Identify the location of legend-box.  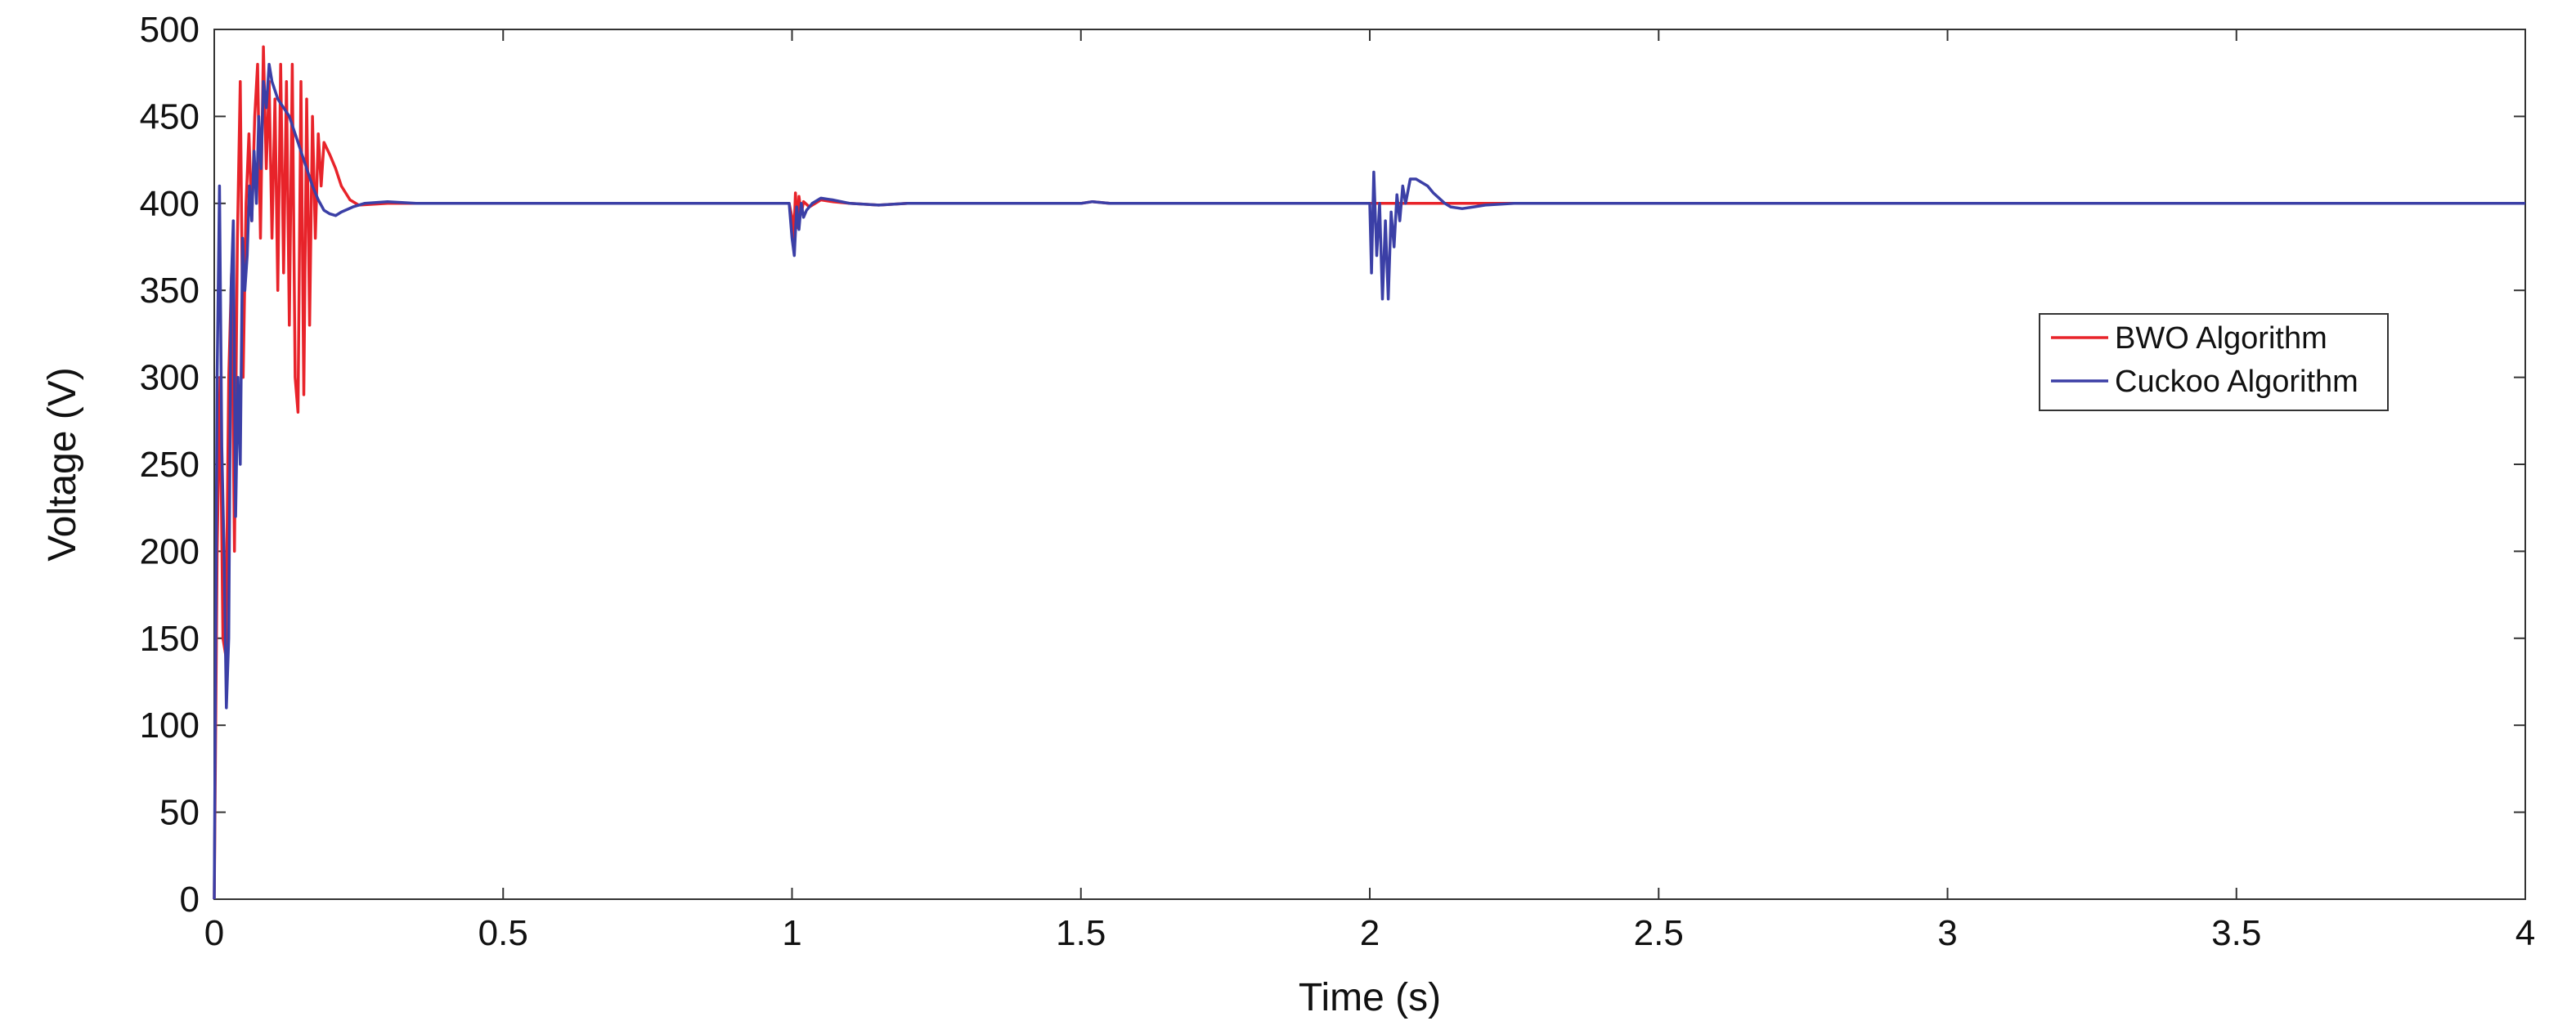
(2214, 362).